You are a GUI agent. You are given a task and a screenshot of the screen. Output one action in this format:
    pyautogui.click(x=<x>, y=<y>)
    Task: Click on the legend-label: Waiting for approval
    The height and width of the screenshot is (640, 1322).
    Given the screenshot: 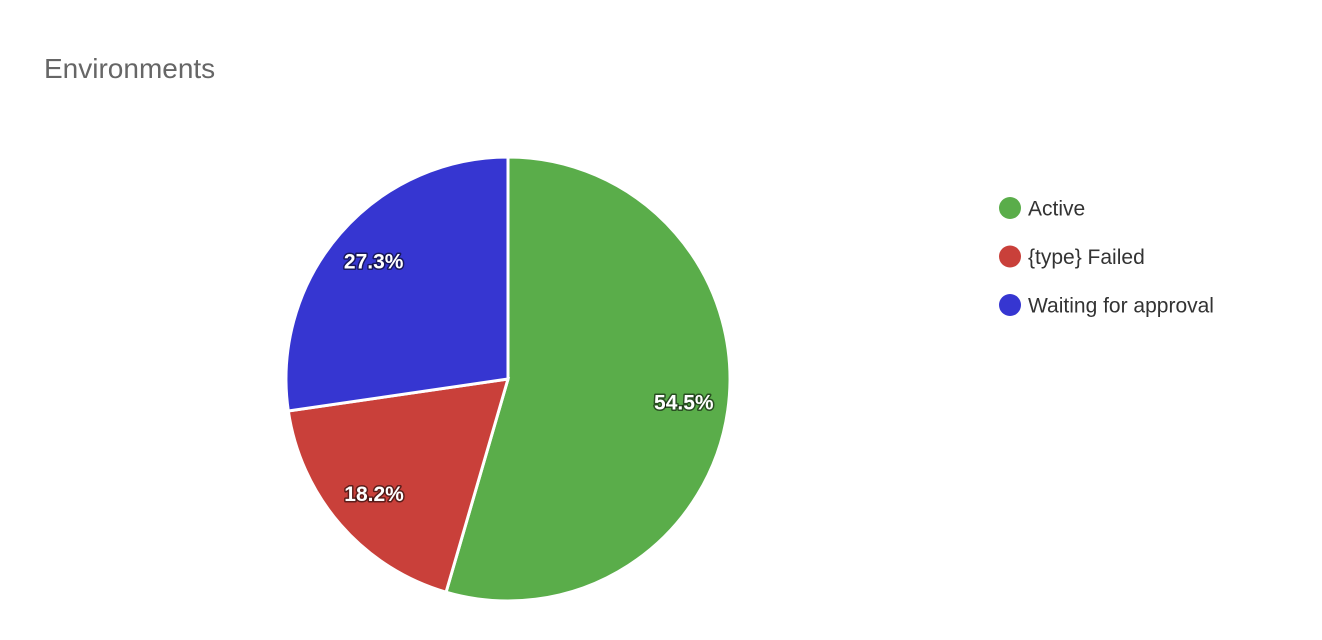 What is the action you would take?
    pyautogui.click(x=1121, y=306)
    